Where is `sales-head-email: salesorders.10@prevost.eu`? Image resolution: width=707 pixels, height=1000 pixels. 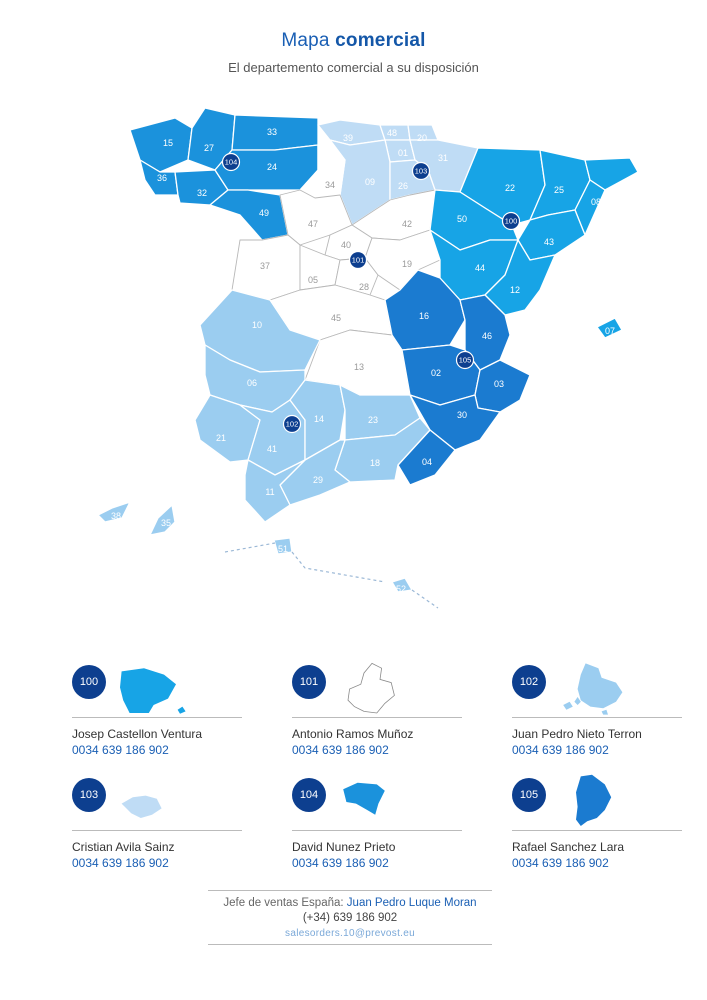
sales-head-email: salesorders.10@prevost.eu is located at coordinates (350, 933).